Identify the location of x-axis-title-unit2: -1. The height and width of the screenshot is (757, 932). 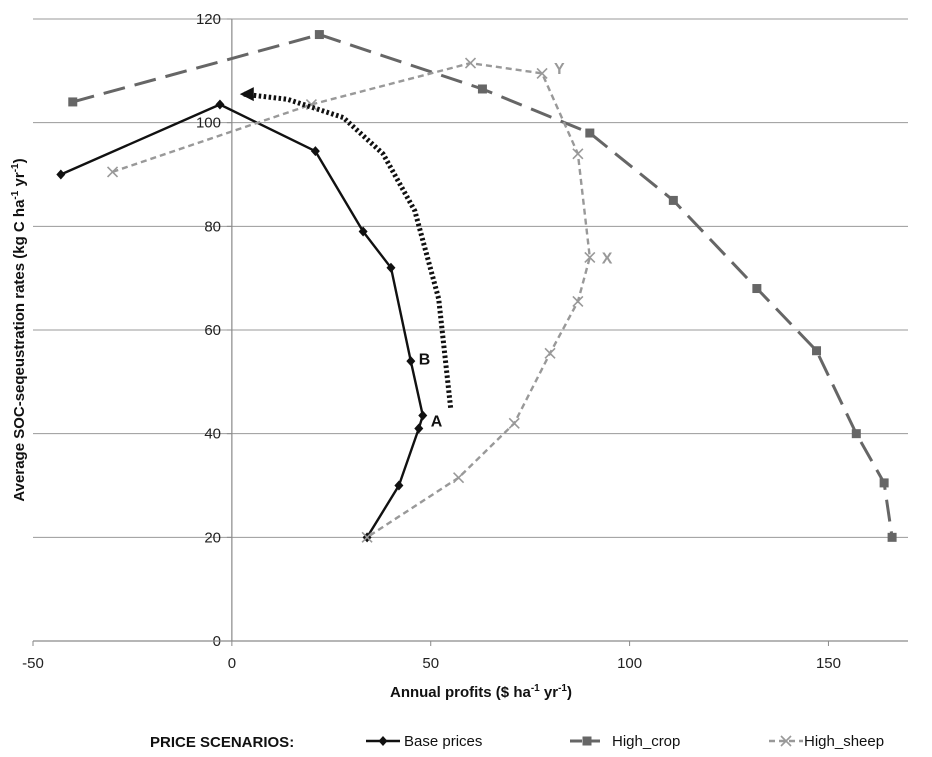
(562, 688).